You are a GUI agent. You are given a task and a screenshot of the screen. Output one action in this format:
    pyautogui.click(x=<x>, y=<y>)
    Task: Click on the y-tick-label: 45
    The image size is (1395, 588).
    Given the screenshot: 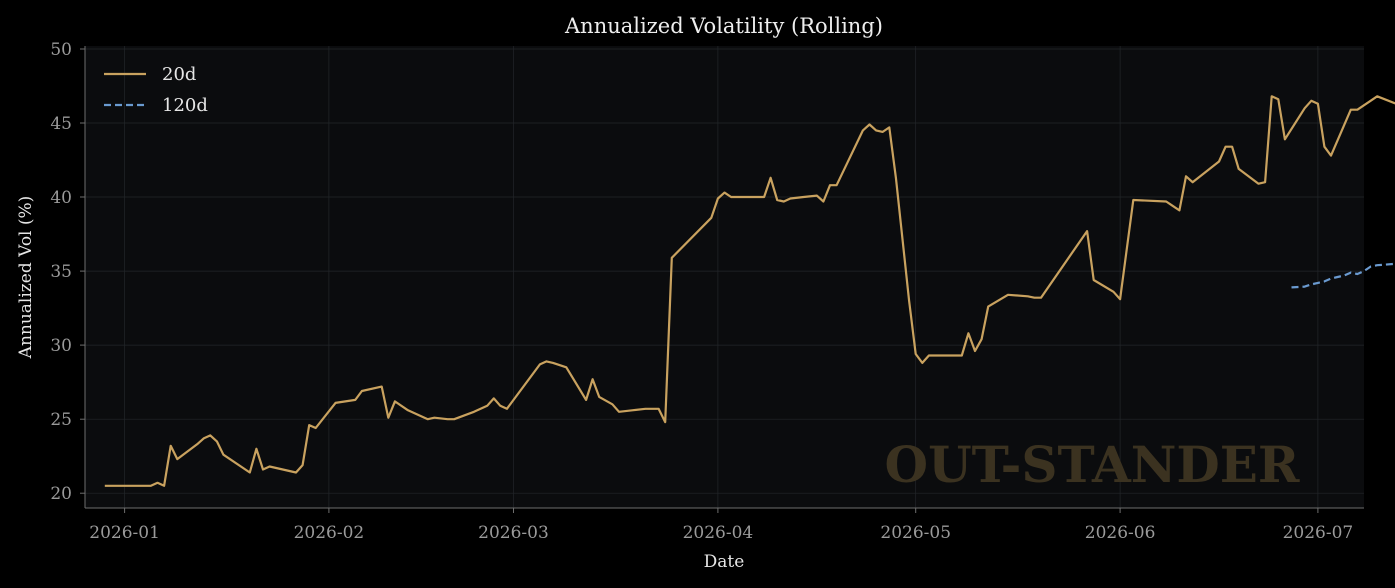 What is the action you would take?
    pyautogui.click(x=61, y=124)
    